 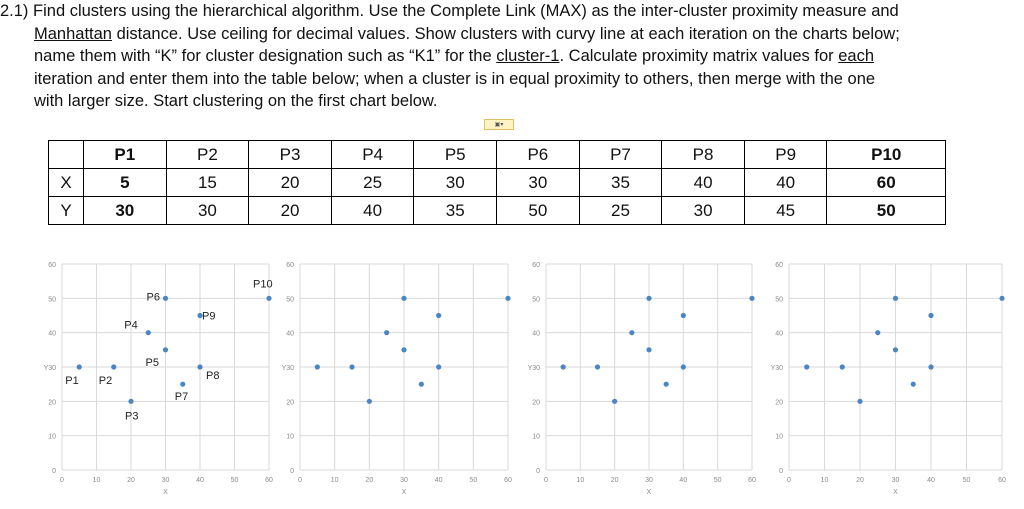 What do you see at coordinates (73, 33) in the screenshot?
I see `manhattan-term: Manhattan` at bounding box center [73, 33].